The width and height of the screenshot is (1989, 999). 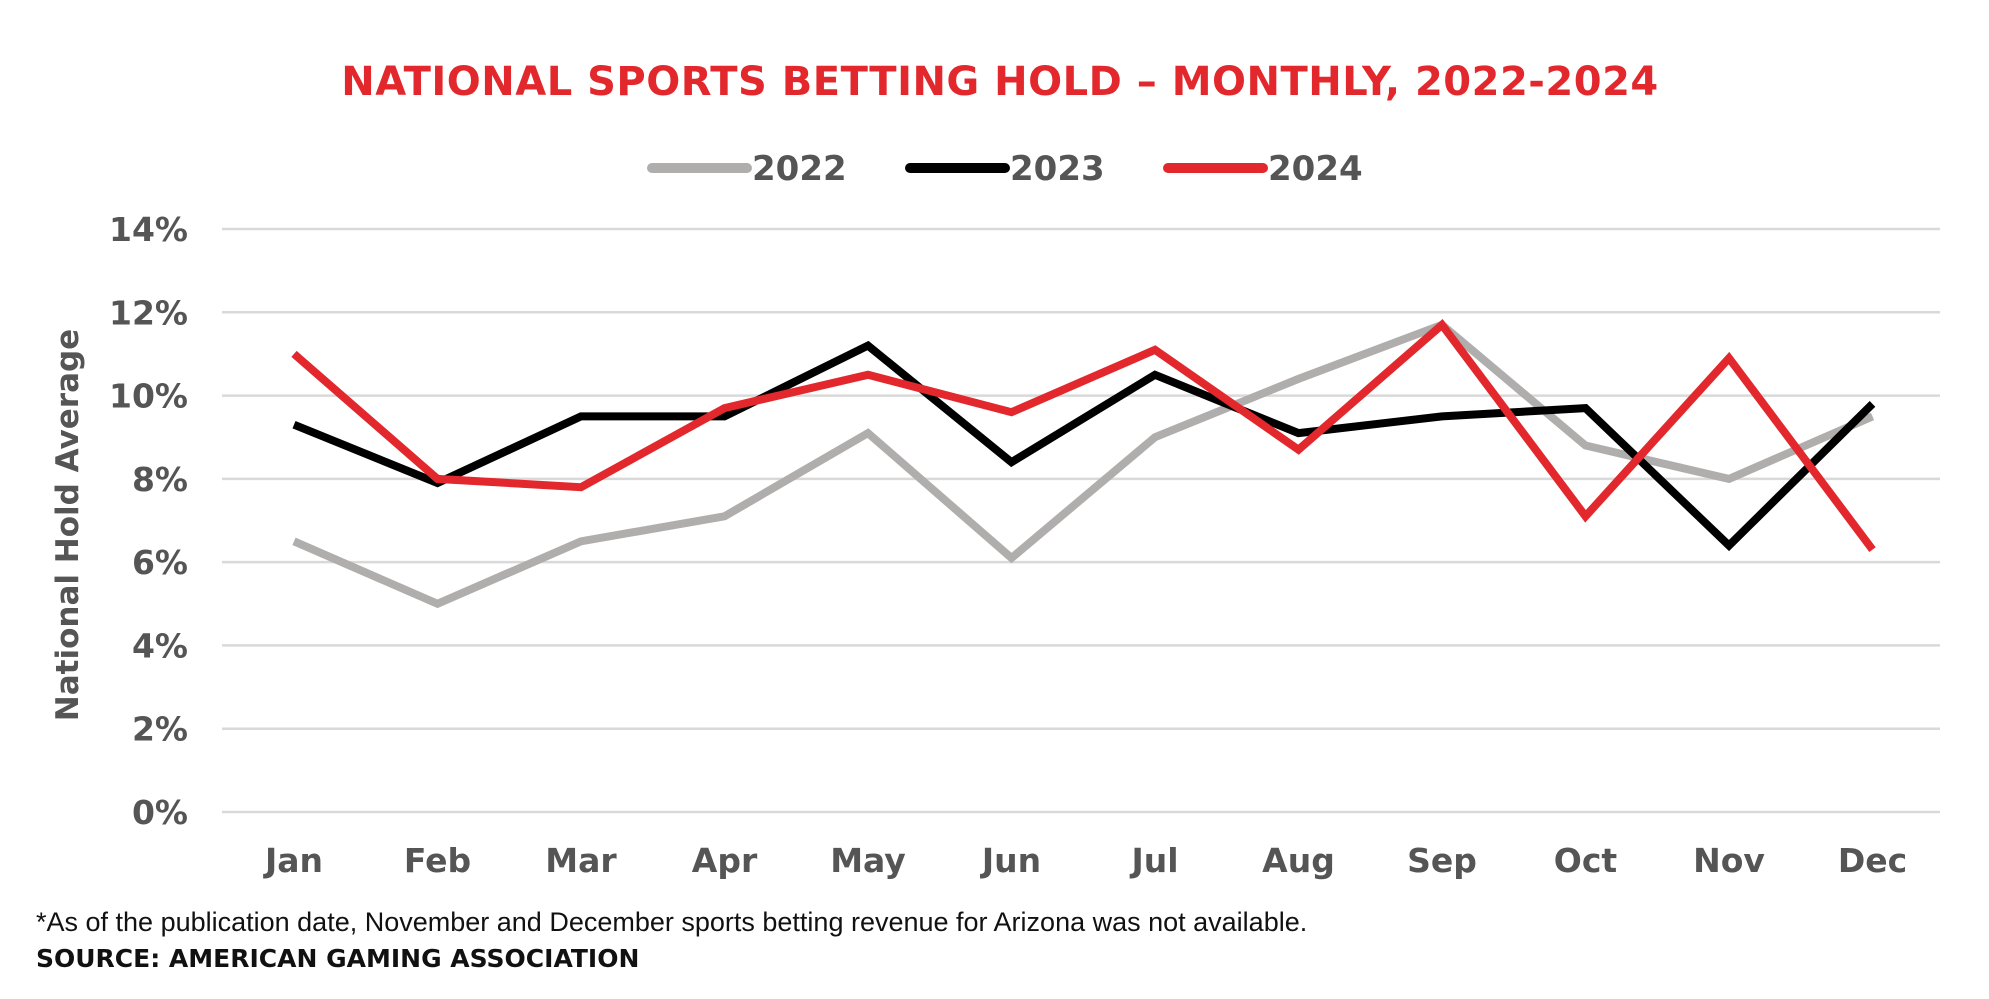 I want to click on y-tick-label: 4%, so click(x=160, y=645).